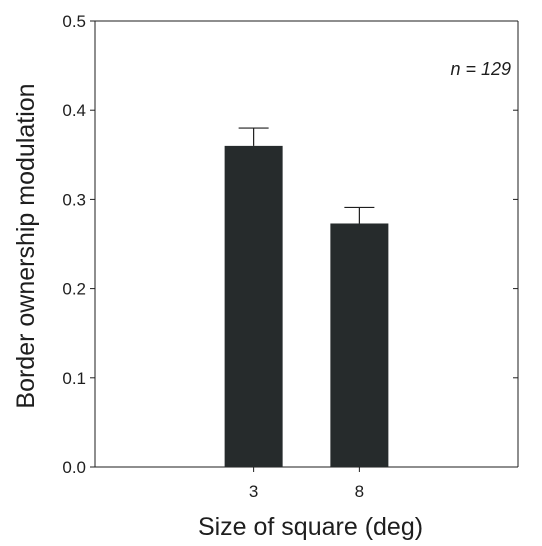 The height and width of the screenshot is (546, 542). What do you see at coordinates (253, 491) in the screenshot?
I see `x-tick-label-3: 3` at bounding box center [253, 491].